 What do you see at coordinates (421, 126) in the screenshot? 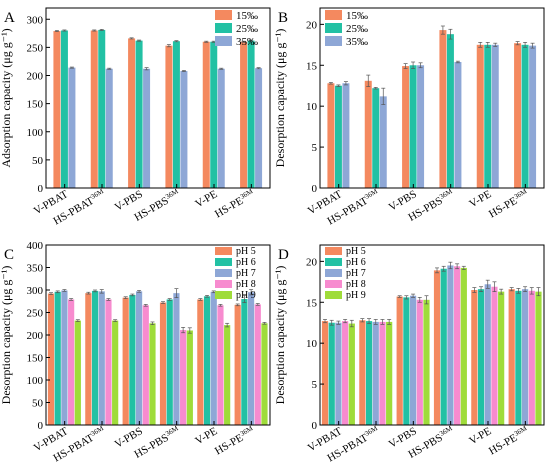
I see `bar-B-s2-c2` at bounding box center [421, 126].